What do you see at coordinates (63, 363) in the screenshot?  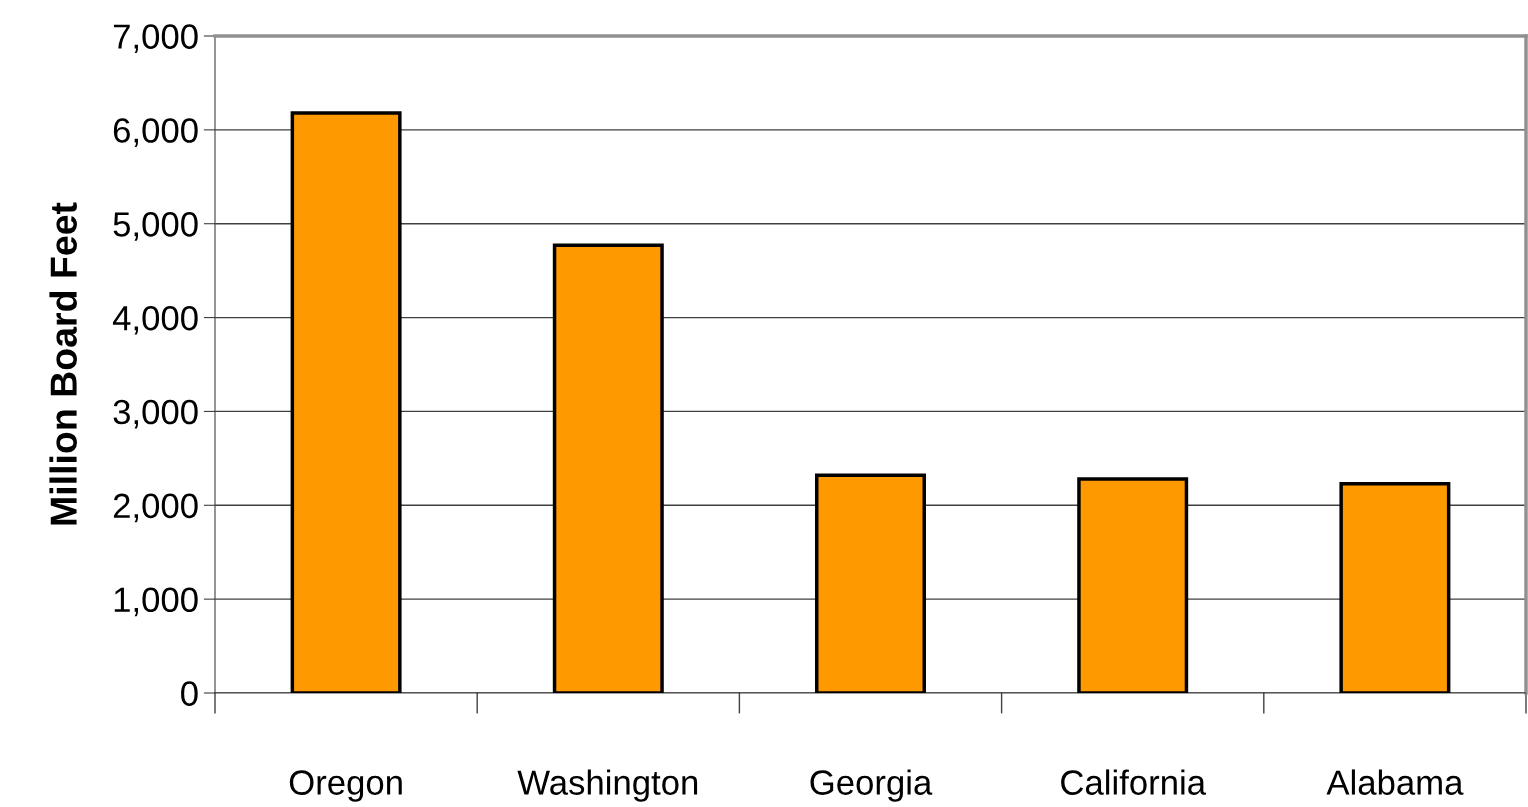 I see `y-axis-title: Million Board Feet` at bounding box center [63, 363].